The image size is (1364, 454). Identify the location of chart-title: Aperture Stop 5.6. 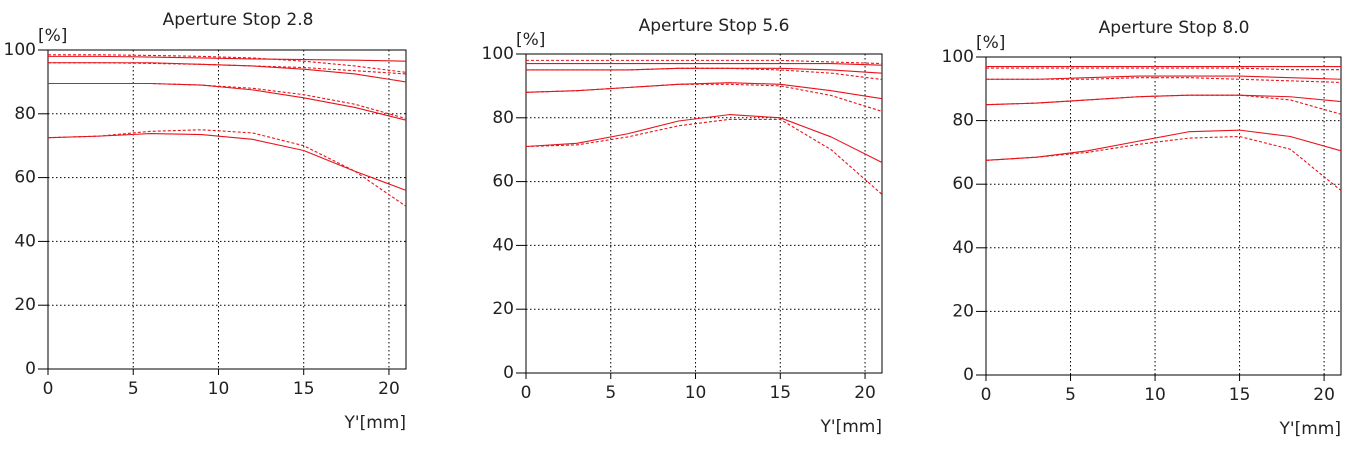
(714, 26).